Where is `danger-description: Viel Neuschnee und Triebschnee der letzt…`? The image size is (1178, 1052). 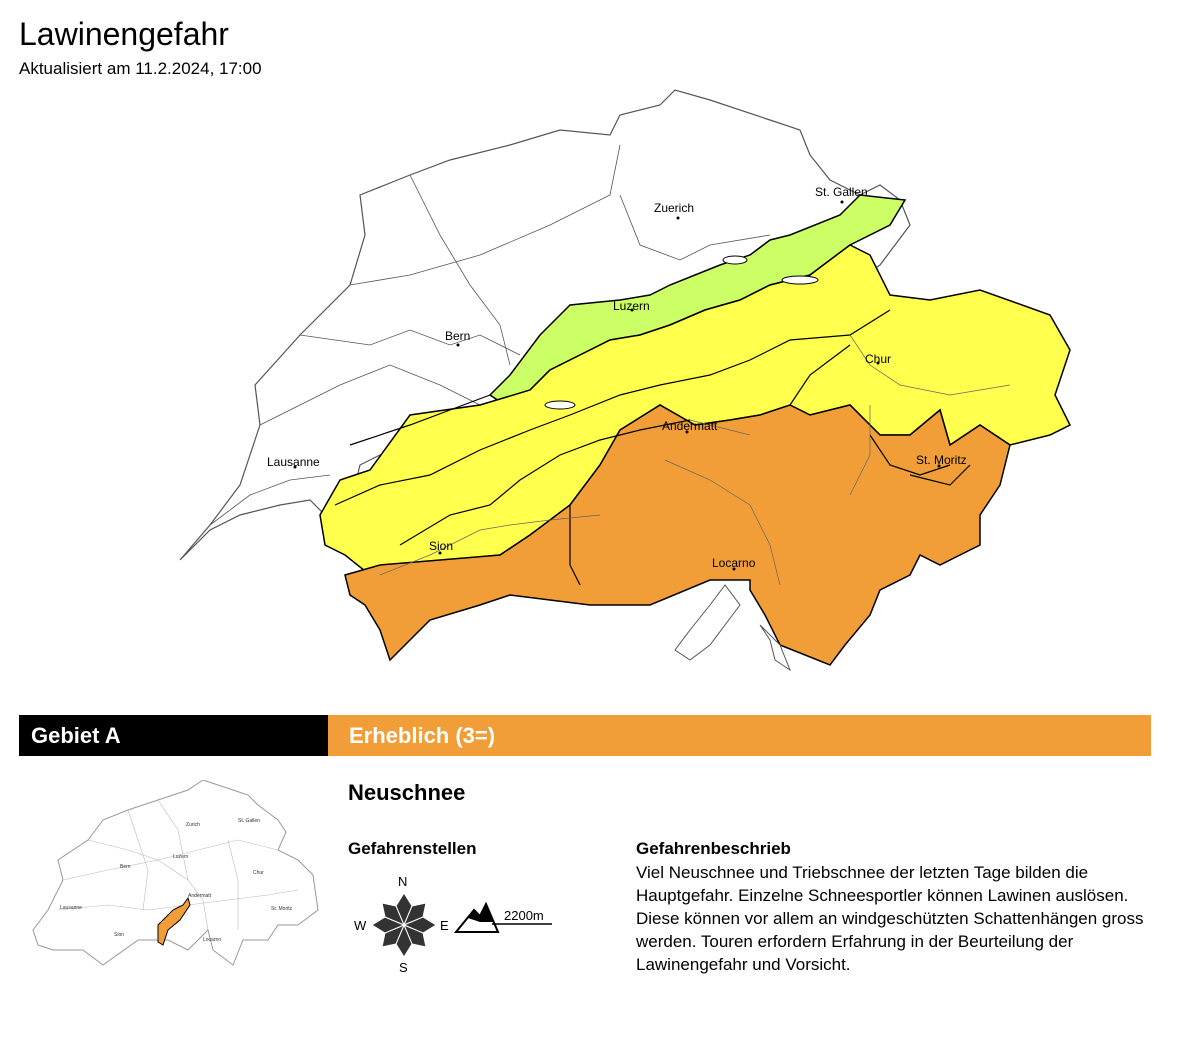 danger-description: Viel Neuschnee und Triebschnee der letzt… is located at coordinates (890, 918).